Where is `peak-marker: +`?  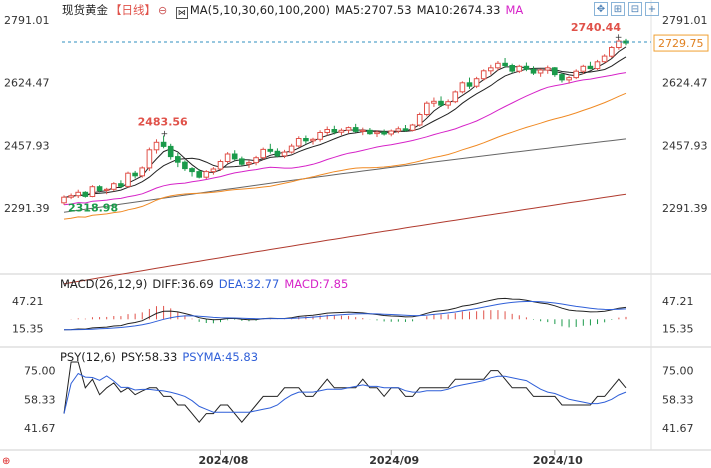
peak-marker: + is located at coordinates (165, 135).